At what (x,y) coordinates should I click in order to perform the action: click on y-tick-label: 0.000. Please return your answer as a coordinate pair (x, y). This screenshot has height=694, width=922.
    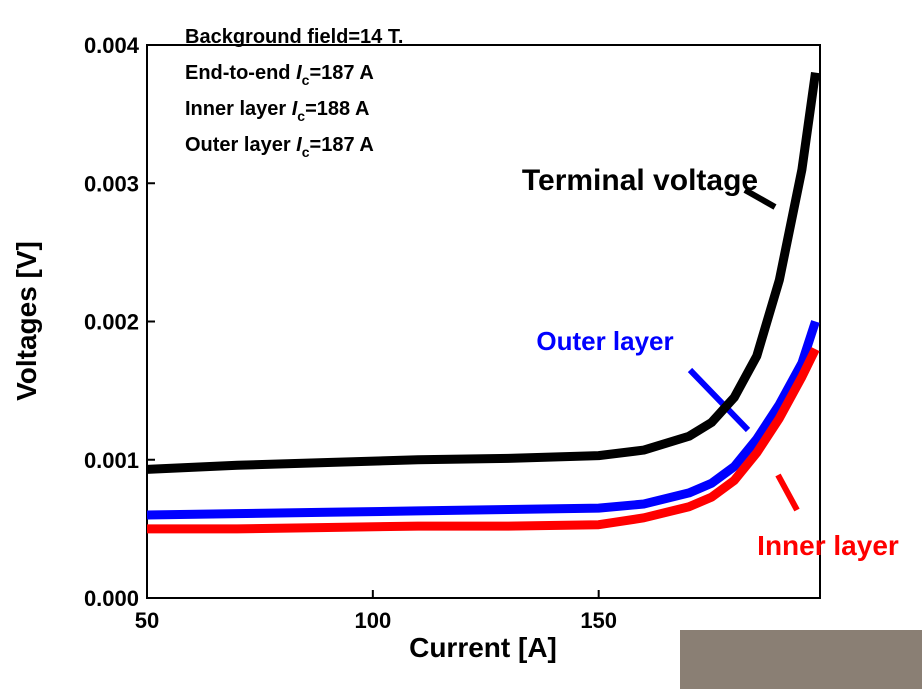
    Looking at the image, I should click on (111, 598).